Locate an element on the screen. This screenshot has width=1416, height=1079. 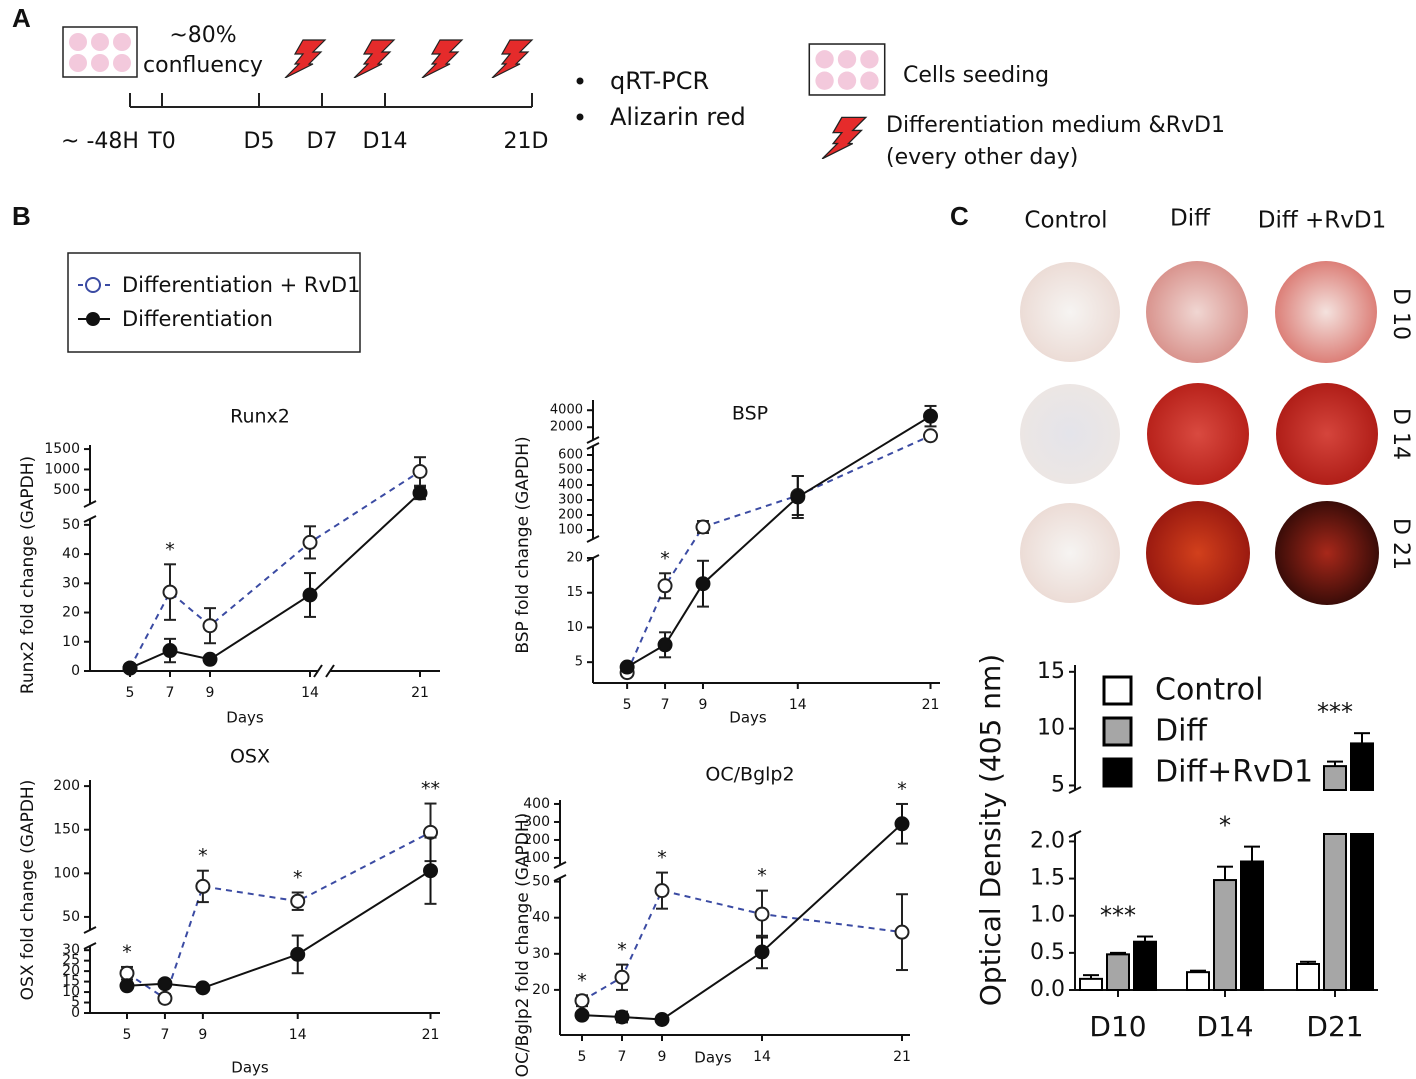
x-tick-label: D21 is located at coordinates (1334, 1026).